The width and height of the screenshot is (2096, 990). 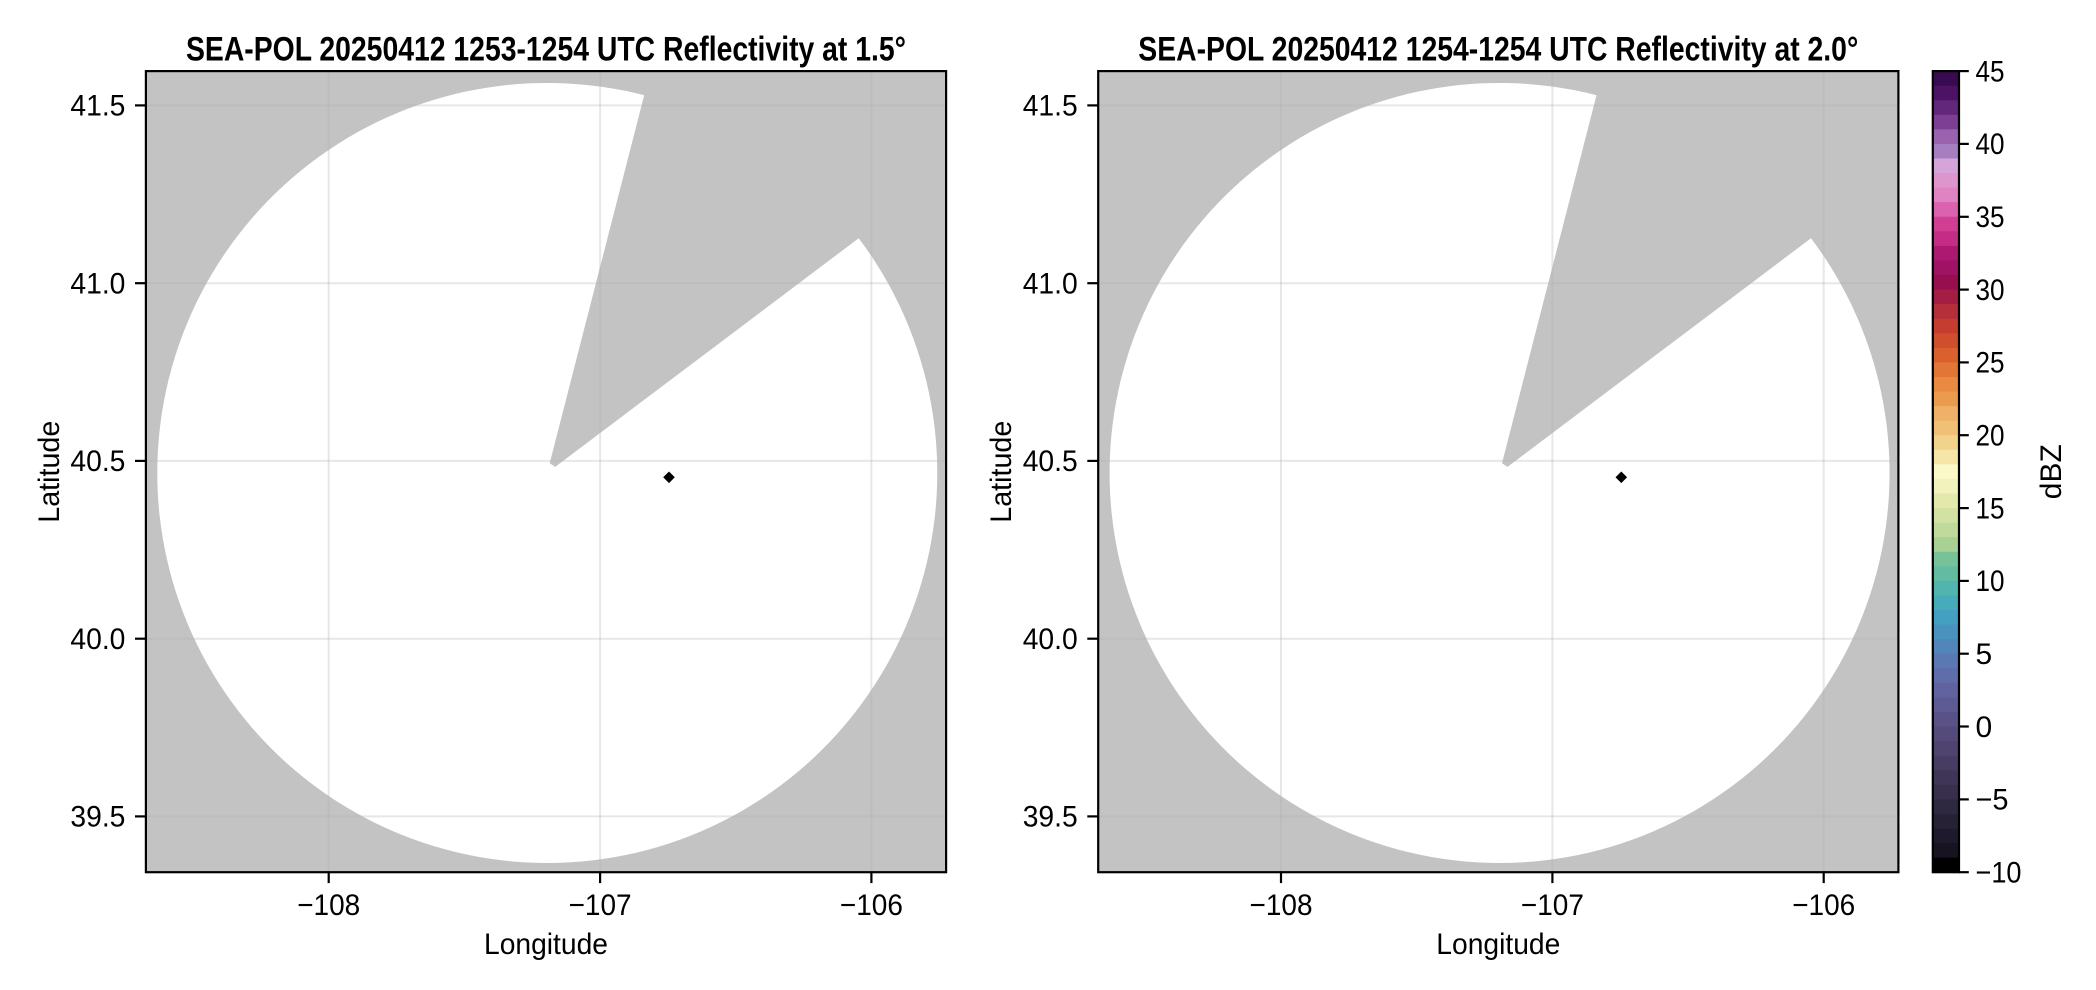 I want to click on svg-text: 45, so click(x=1990, y=71).